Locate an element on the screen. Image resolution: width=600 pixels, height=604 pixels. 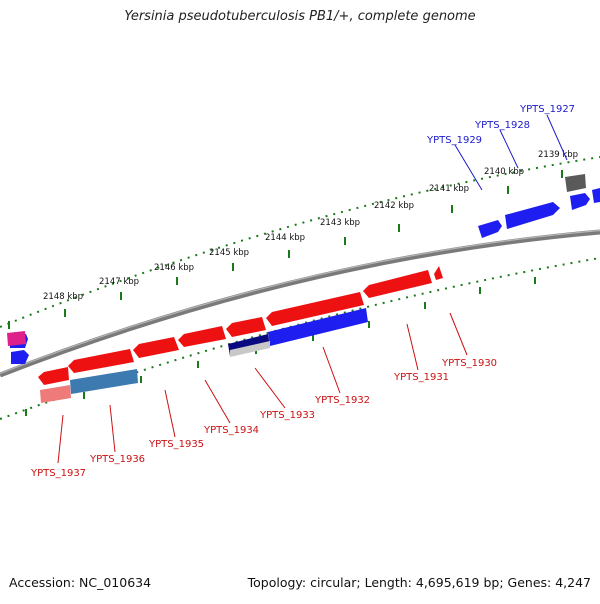
scale-label: 2146 kbp is located at coordinates (174, 268).